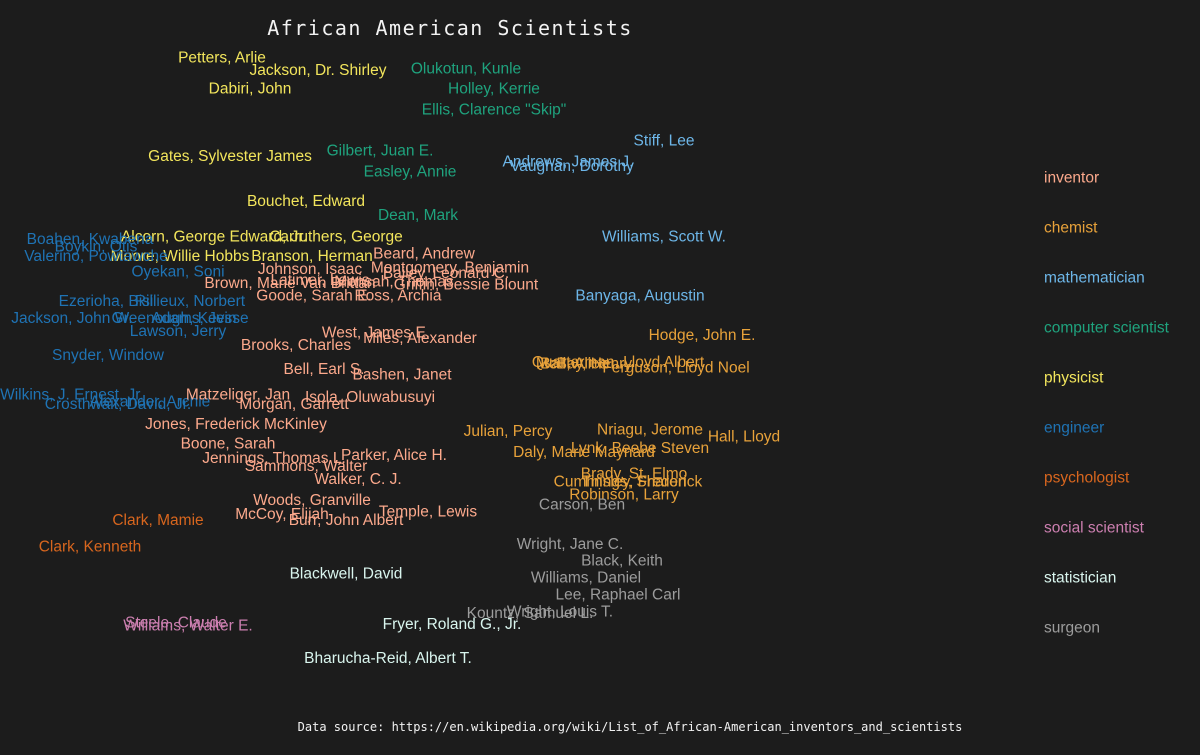 The height and width of the screenshot is (755, 1200). I want to click on point-label: Ferguson, Lloyd Noel, so click(675, 368).